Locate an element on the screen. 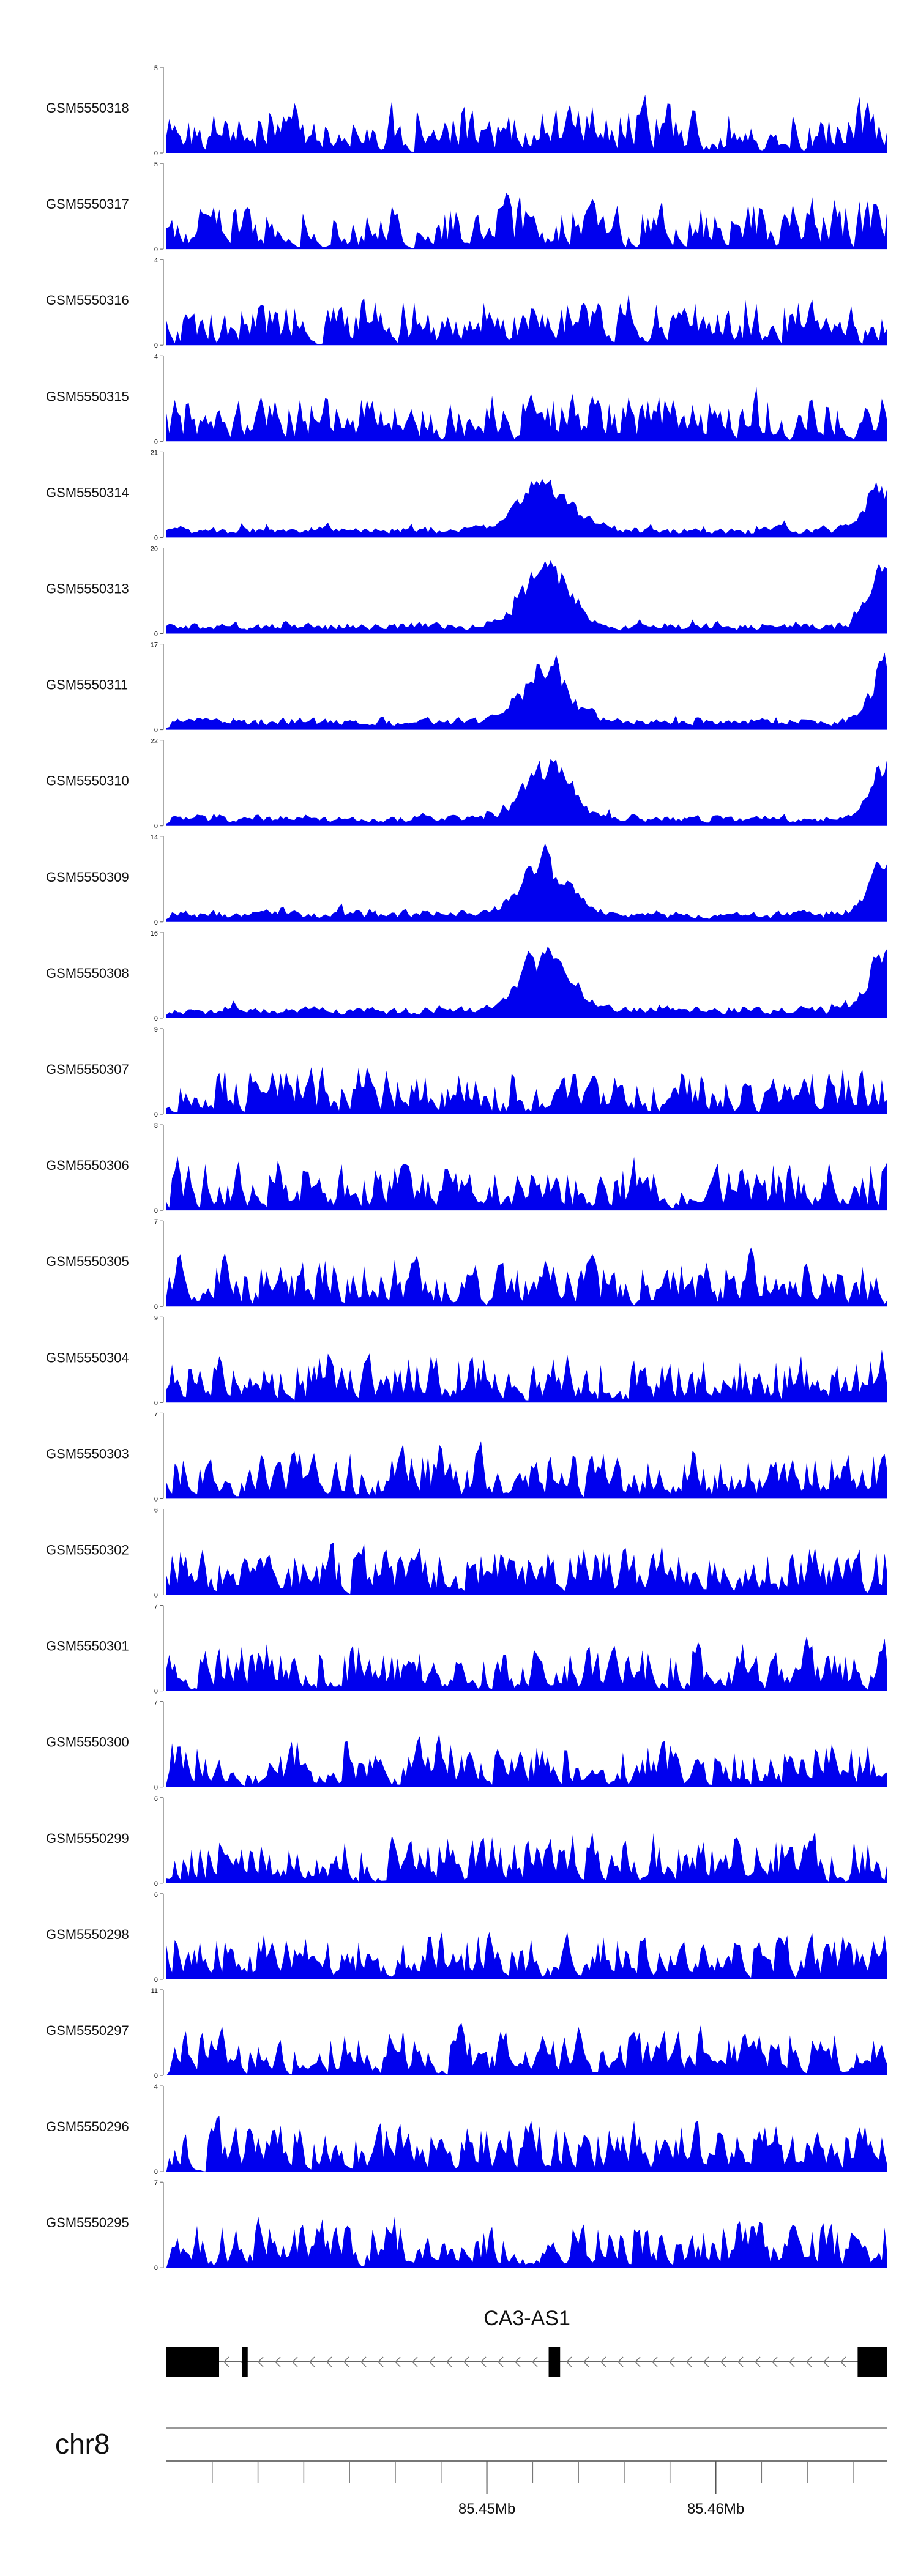 This screenshot has width=918, height=2576. track-label: GSM5550309 is located at coordinates (87, 877).